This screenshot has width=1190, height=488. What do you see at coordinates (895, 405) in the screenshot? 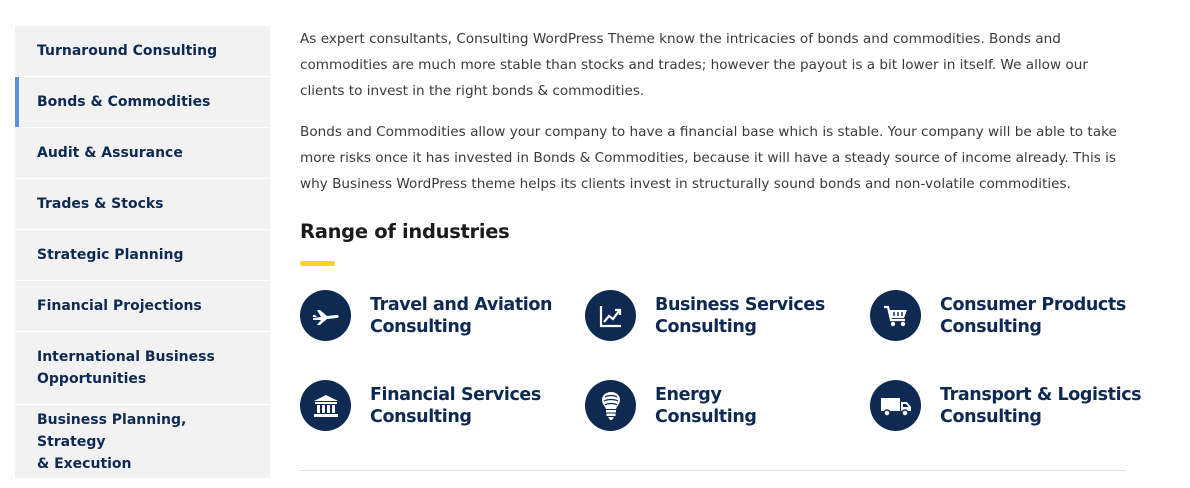
I see `truck-icon` at bounding box center [895, 405].